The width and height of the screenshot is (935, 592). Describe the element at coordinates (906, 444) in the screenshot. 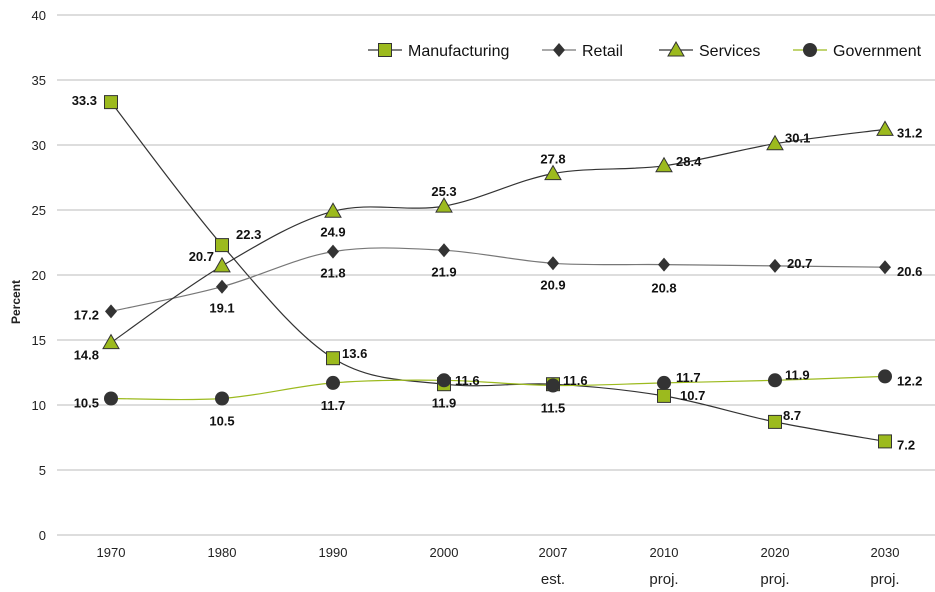

I see `data-label-manufacturing: 7.2` at that location.